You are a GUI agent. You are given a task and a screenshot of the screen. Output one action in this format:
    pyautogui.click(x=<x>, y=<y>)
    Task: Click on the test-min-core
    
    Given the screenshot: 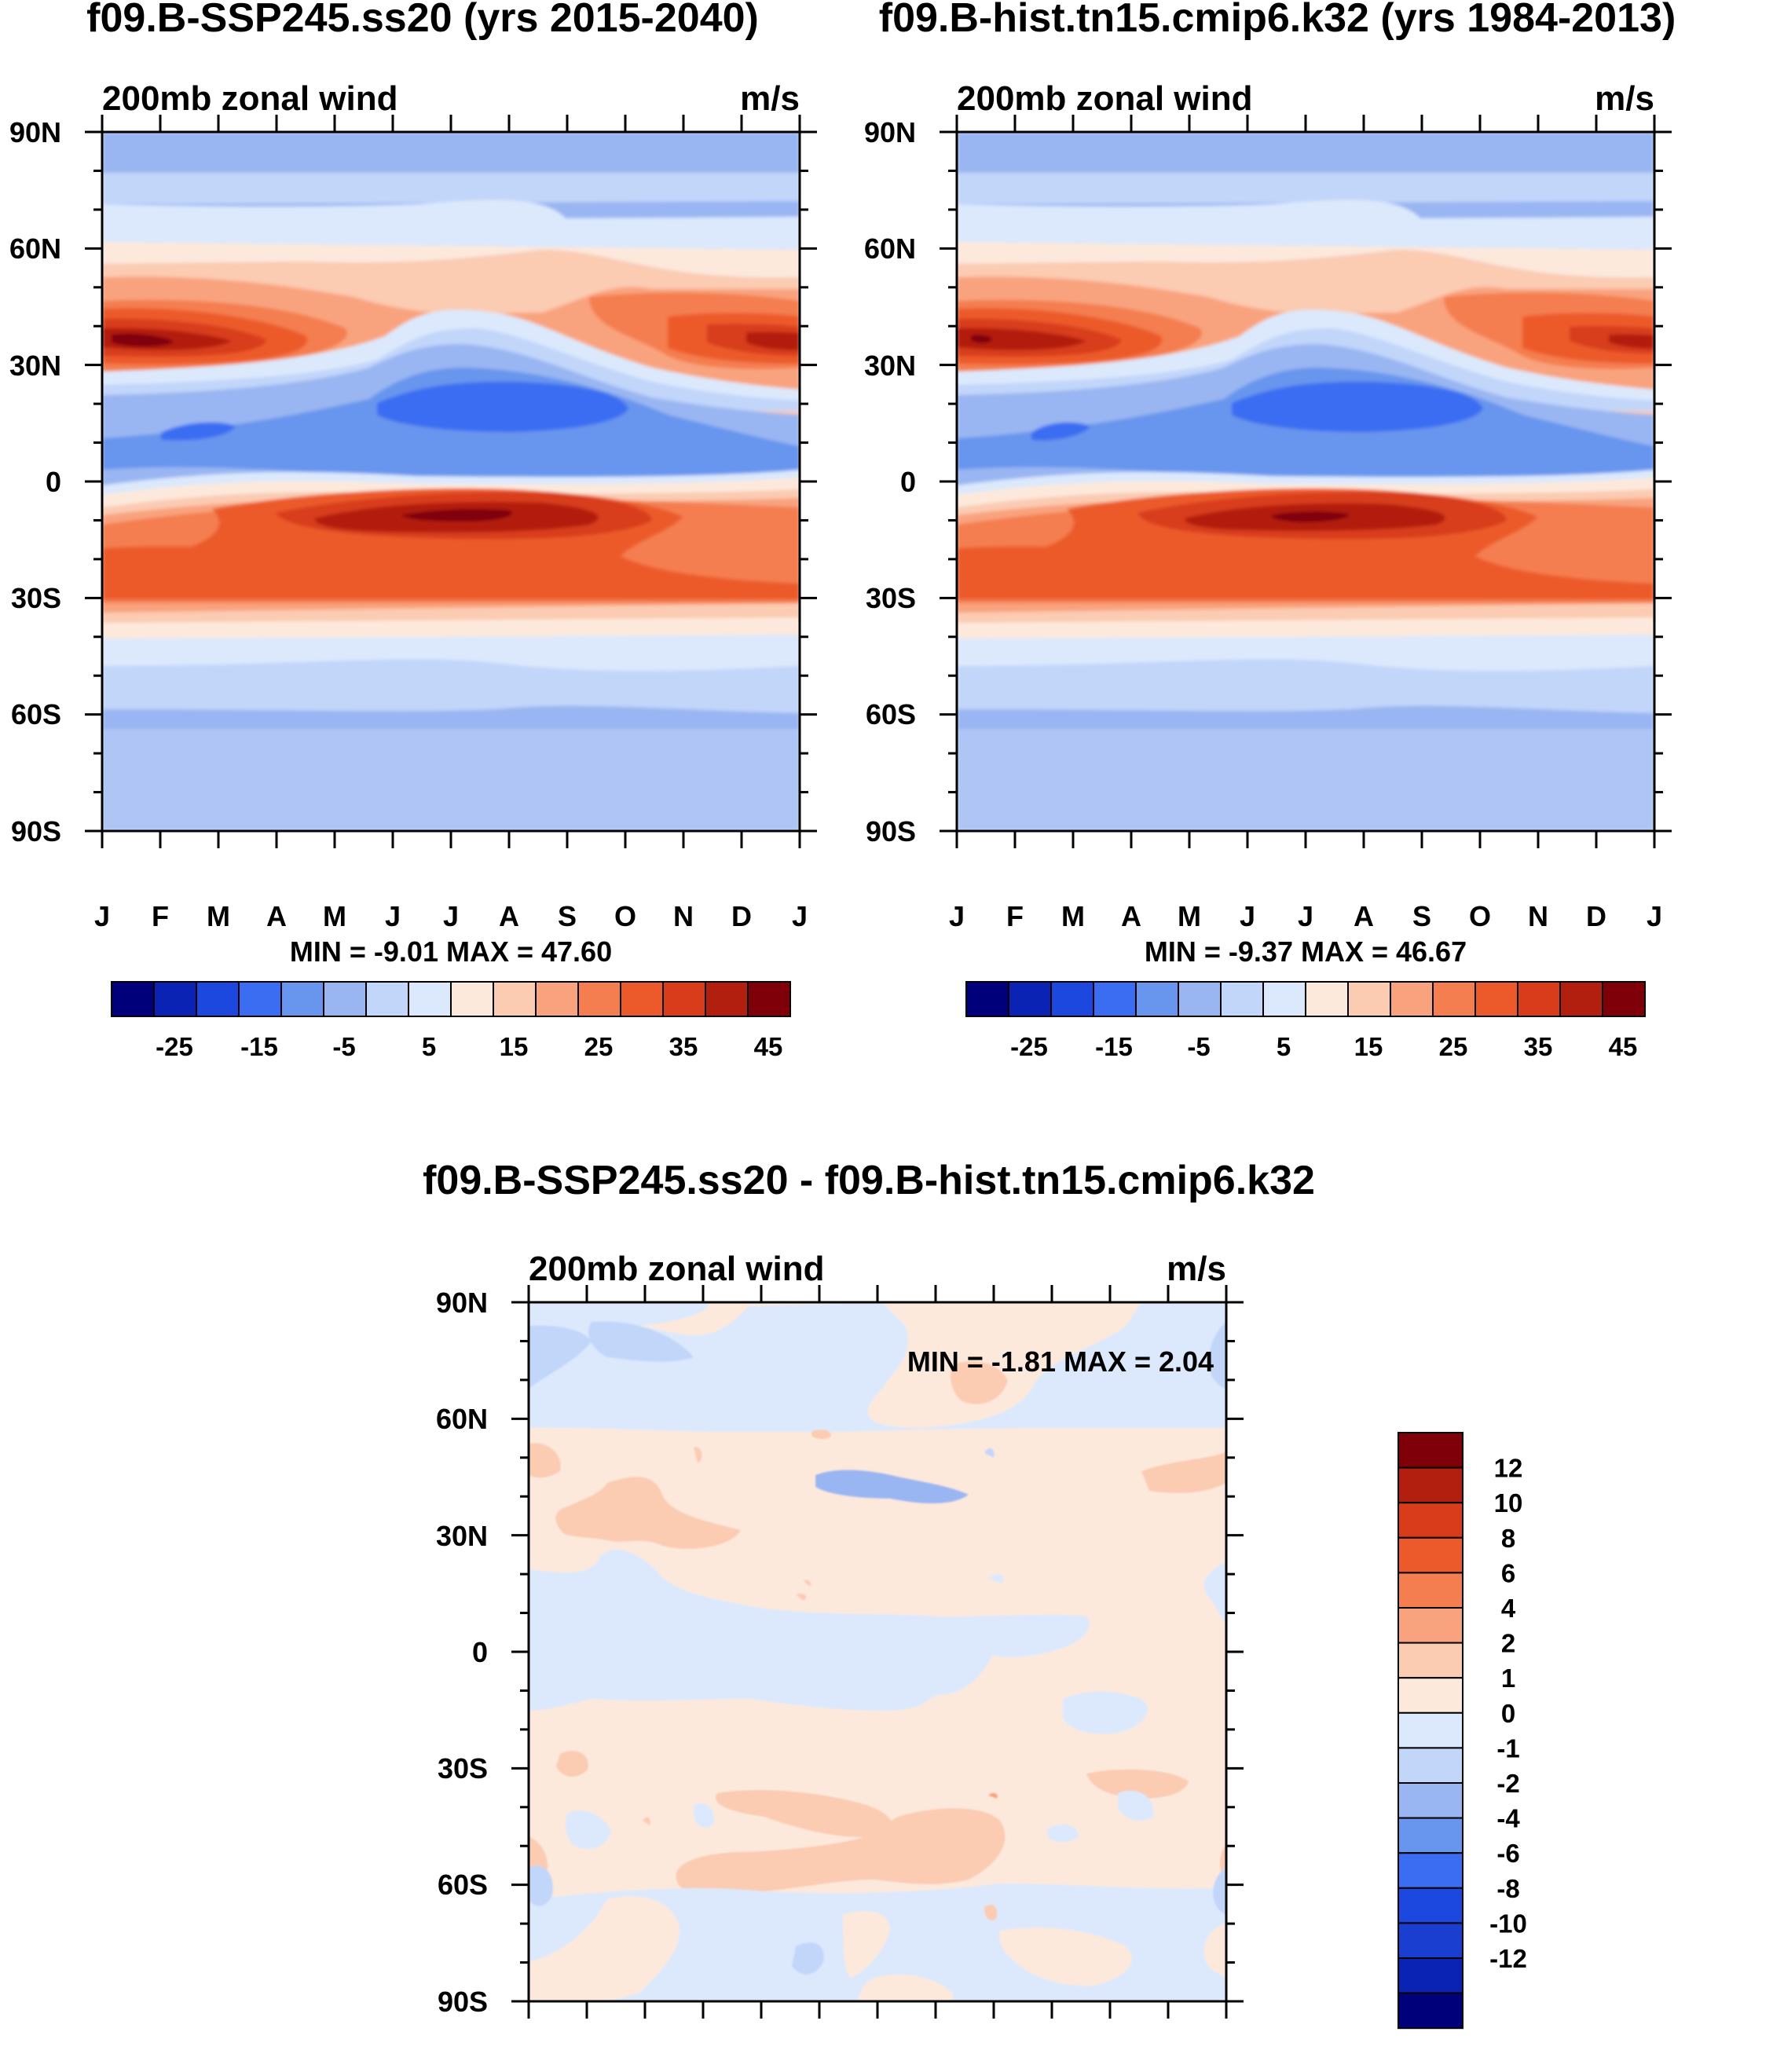 What is the action you would take?
    pyautogui.click(x=199, y=431)
    